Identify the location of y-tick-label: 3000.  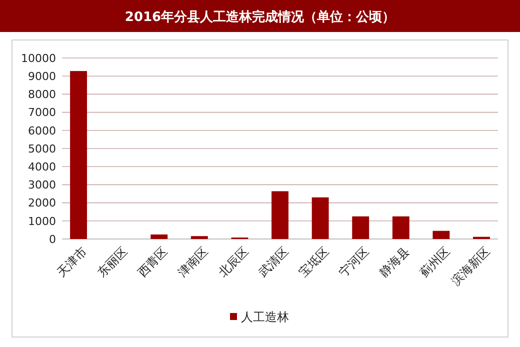
(42, 185).